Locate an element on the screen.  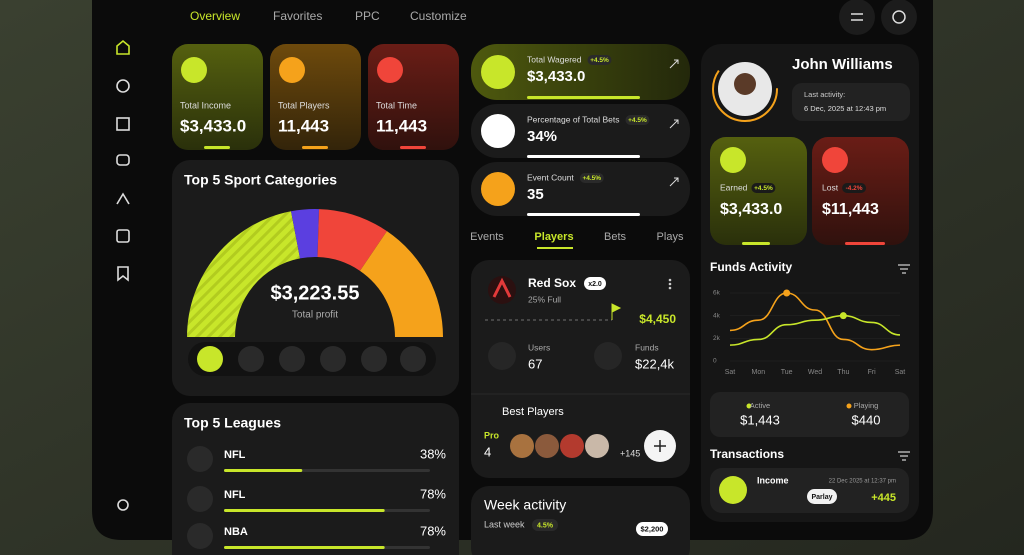
history-button is located at coordinates (899, 17).